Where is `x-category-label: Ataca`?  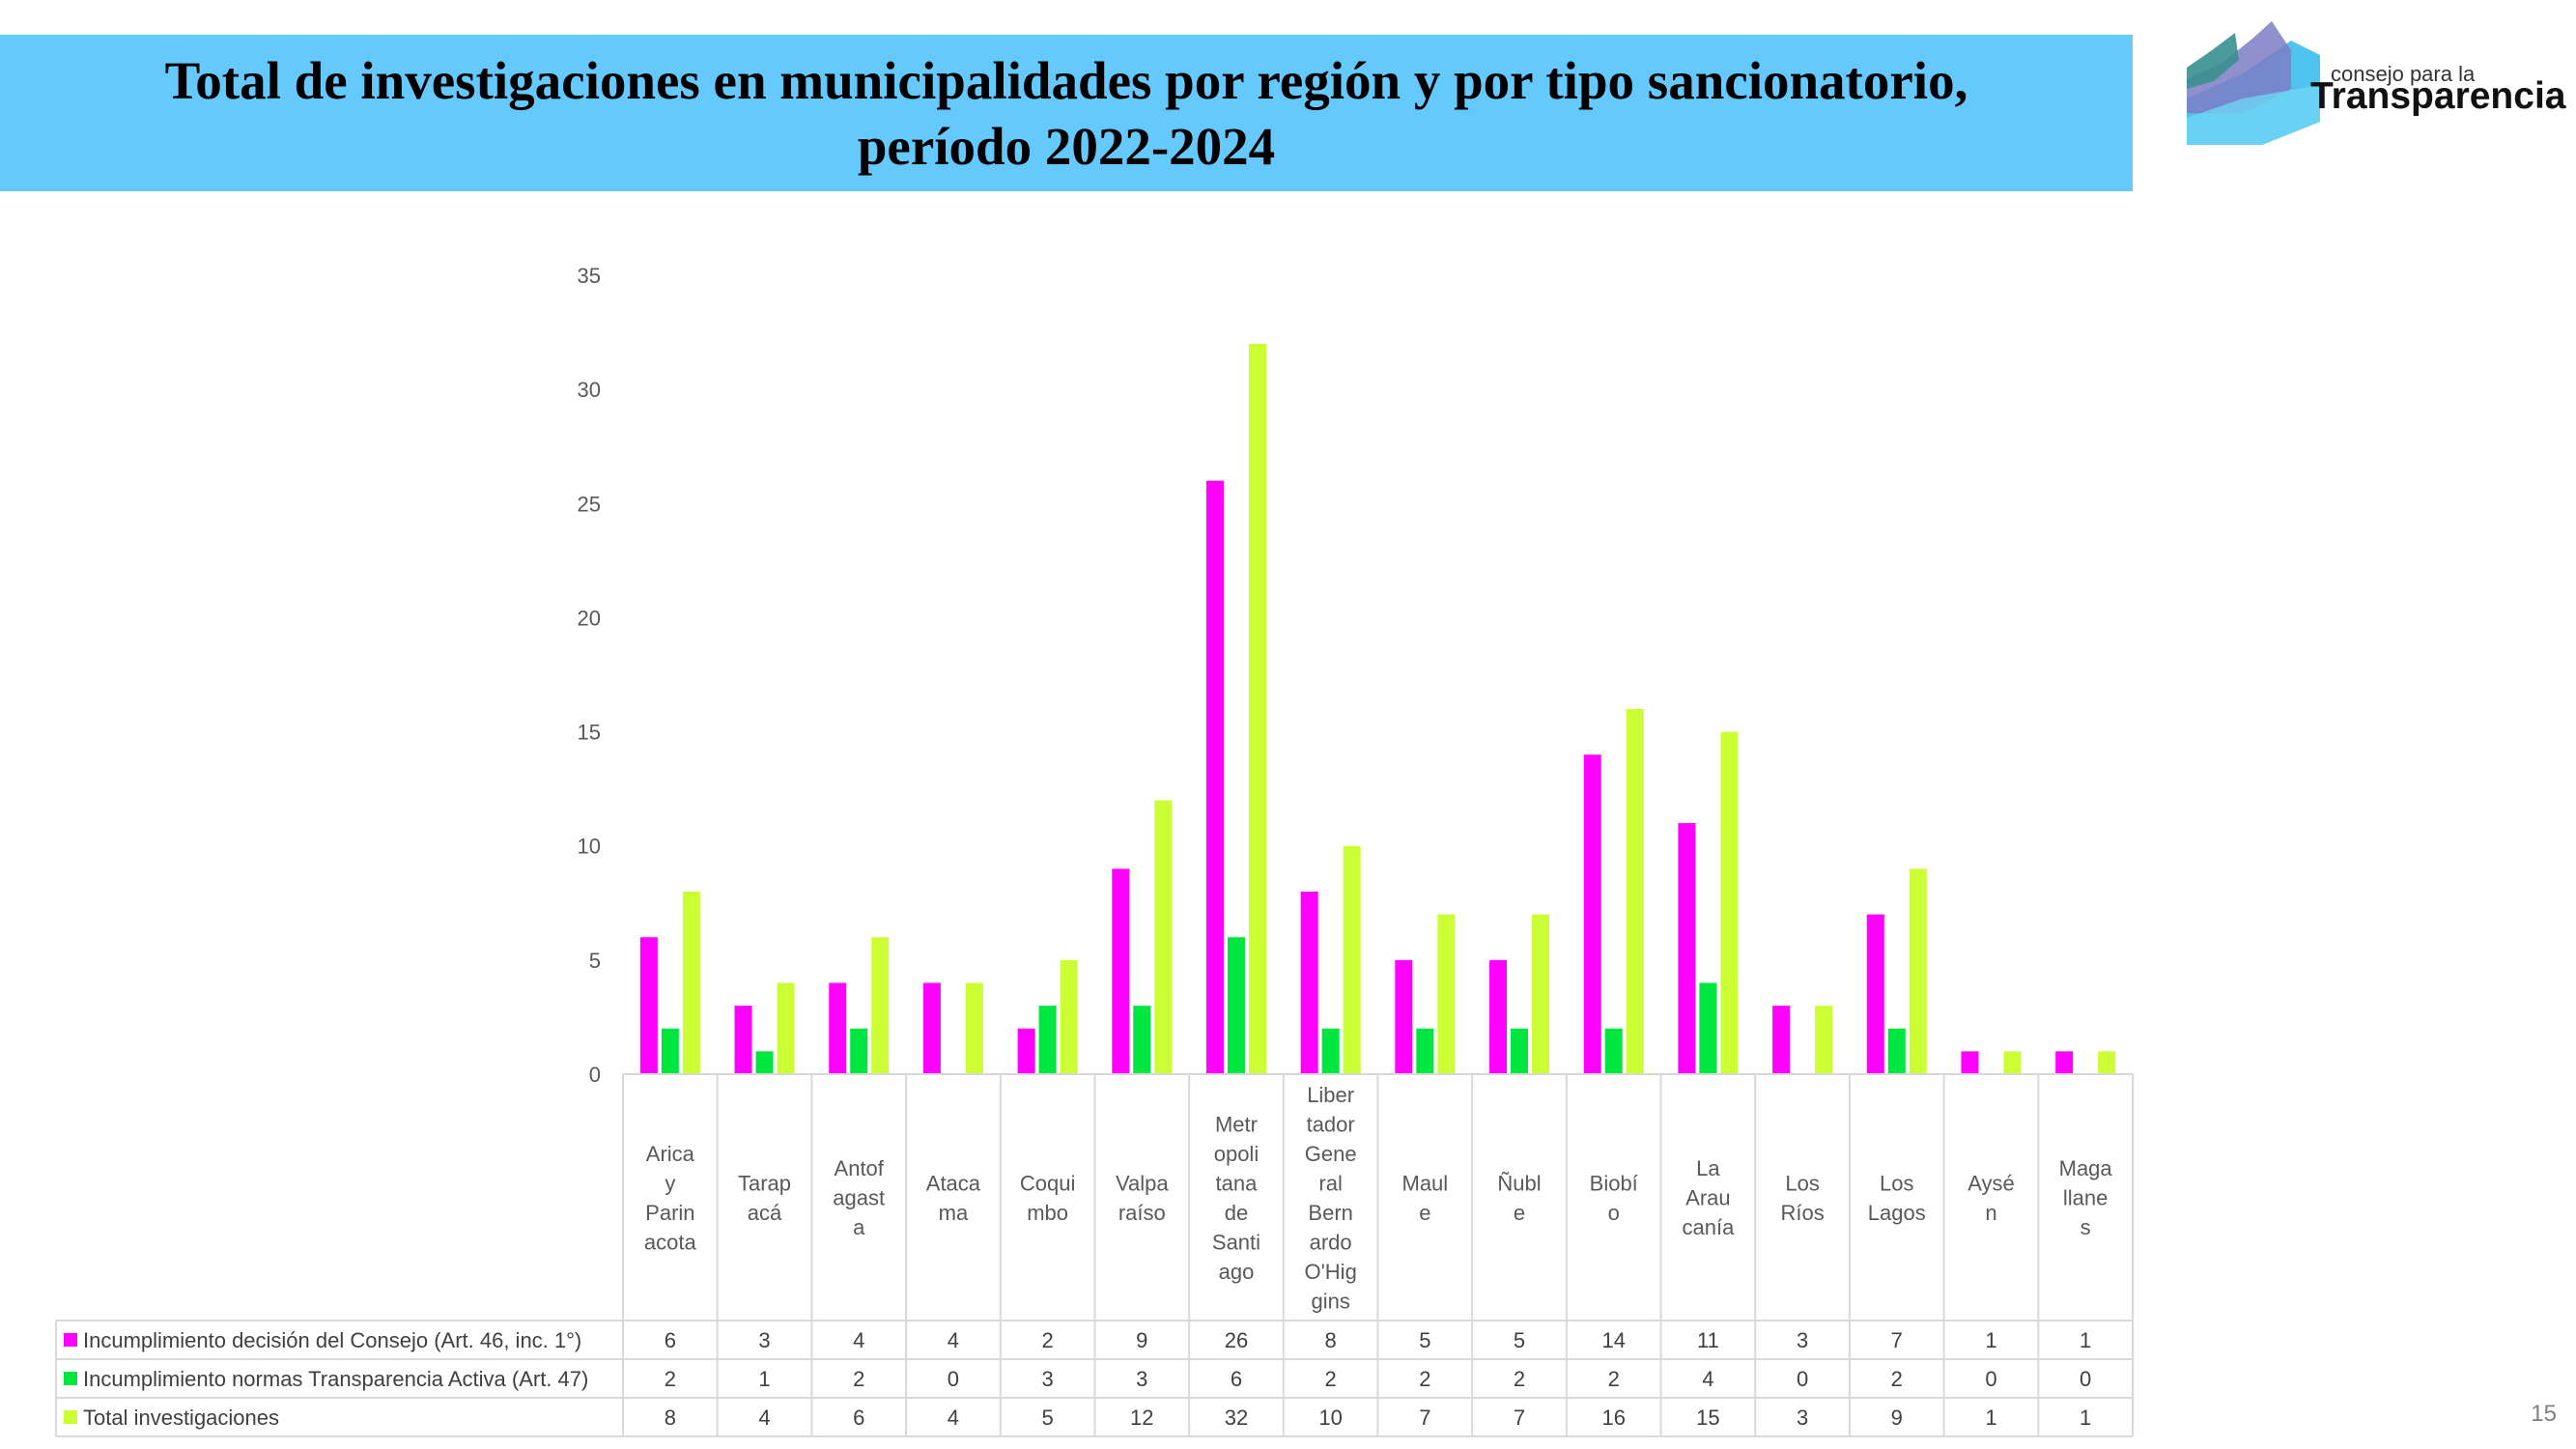 x-category-label: Ataca is located at coordinates (953, 1183).